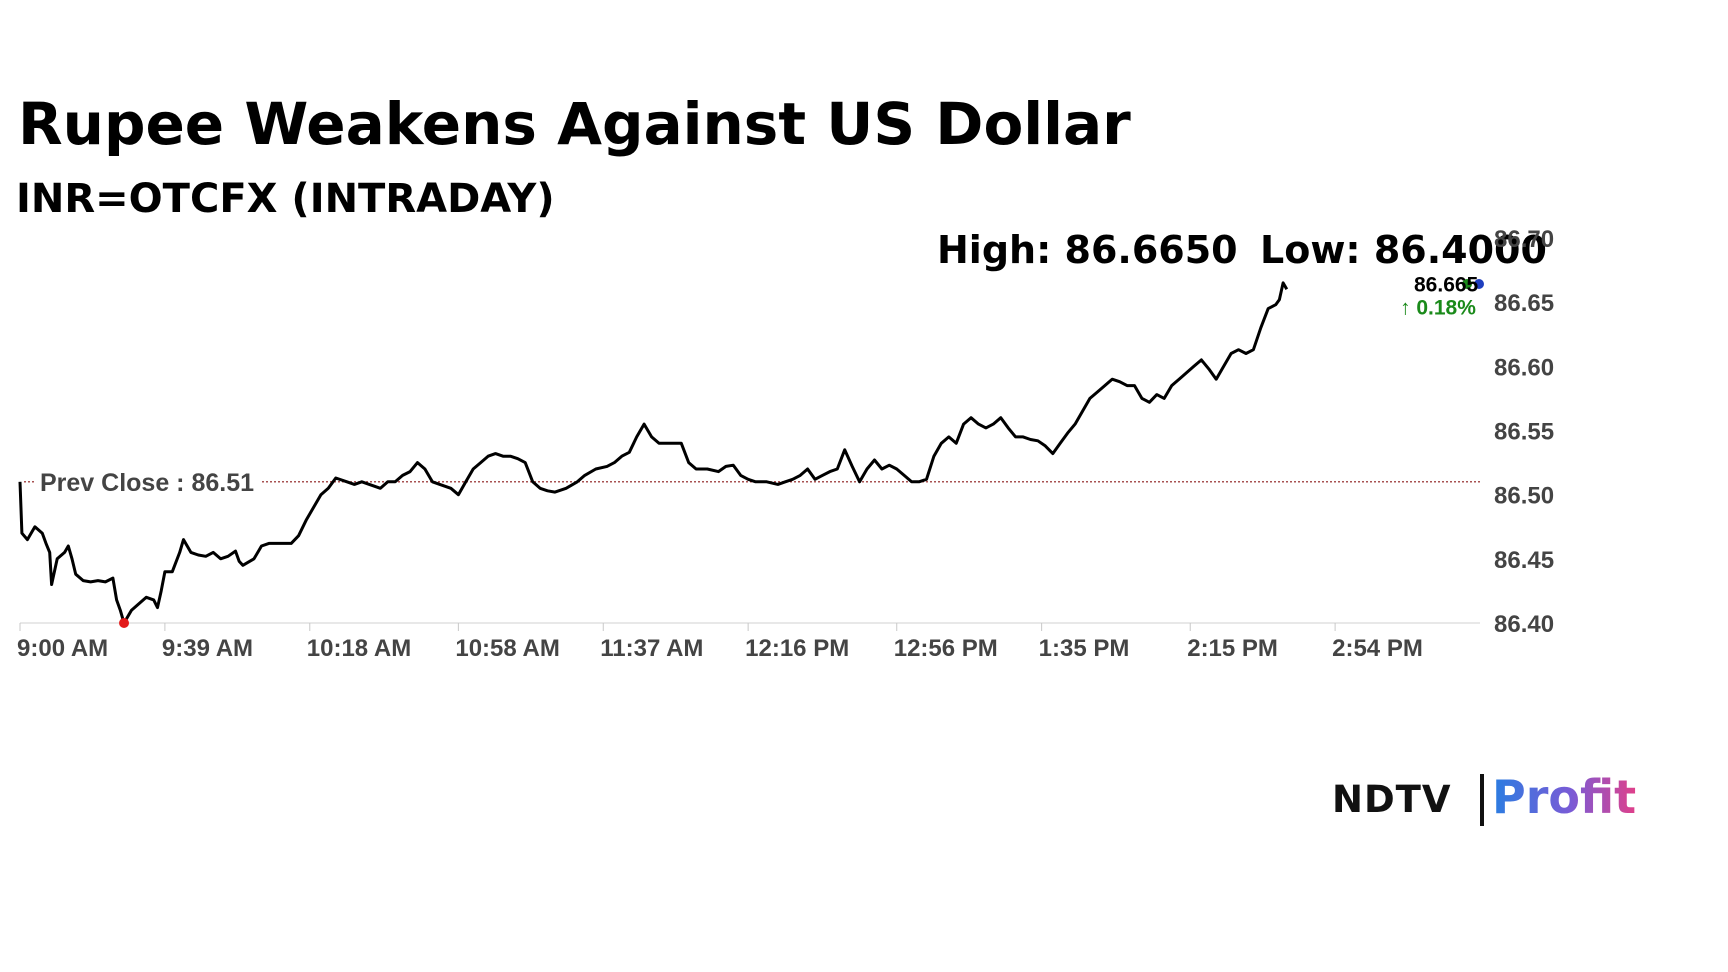 Image resolution: width=1728 pixels, height=972 pixels. I want to click on y-axis: 86.70 86.65 86.60 86.55 86.50 86.45 86.40, so click(1524, 432).